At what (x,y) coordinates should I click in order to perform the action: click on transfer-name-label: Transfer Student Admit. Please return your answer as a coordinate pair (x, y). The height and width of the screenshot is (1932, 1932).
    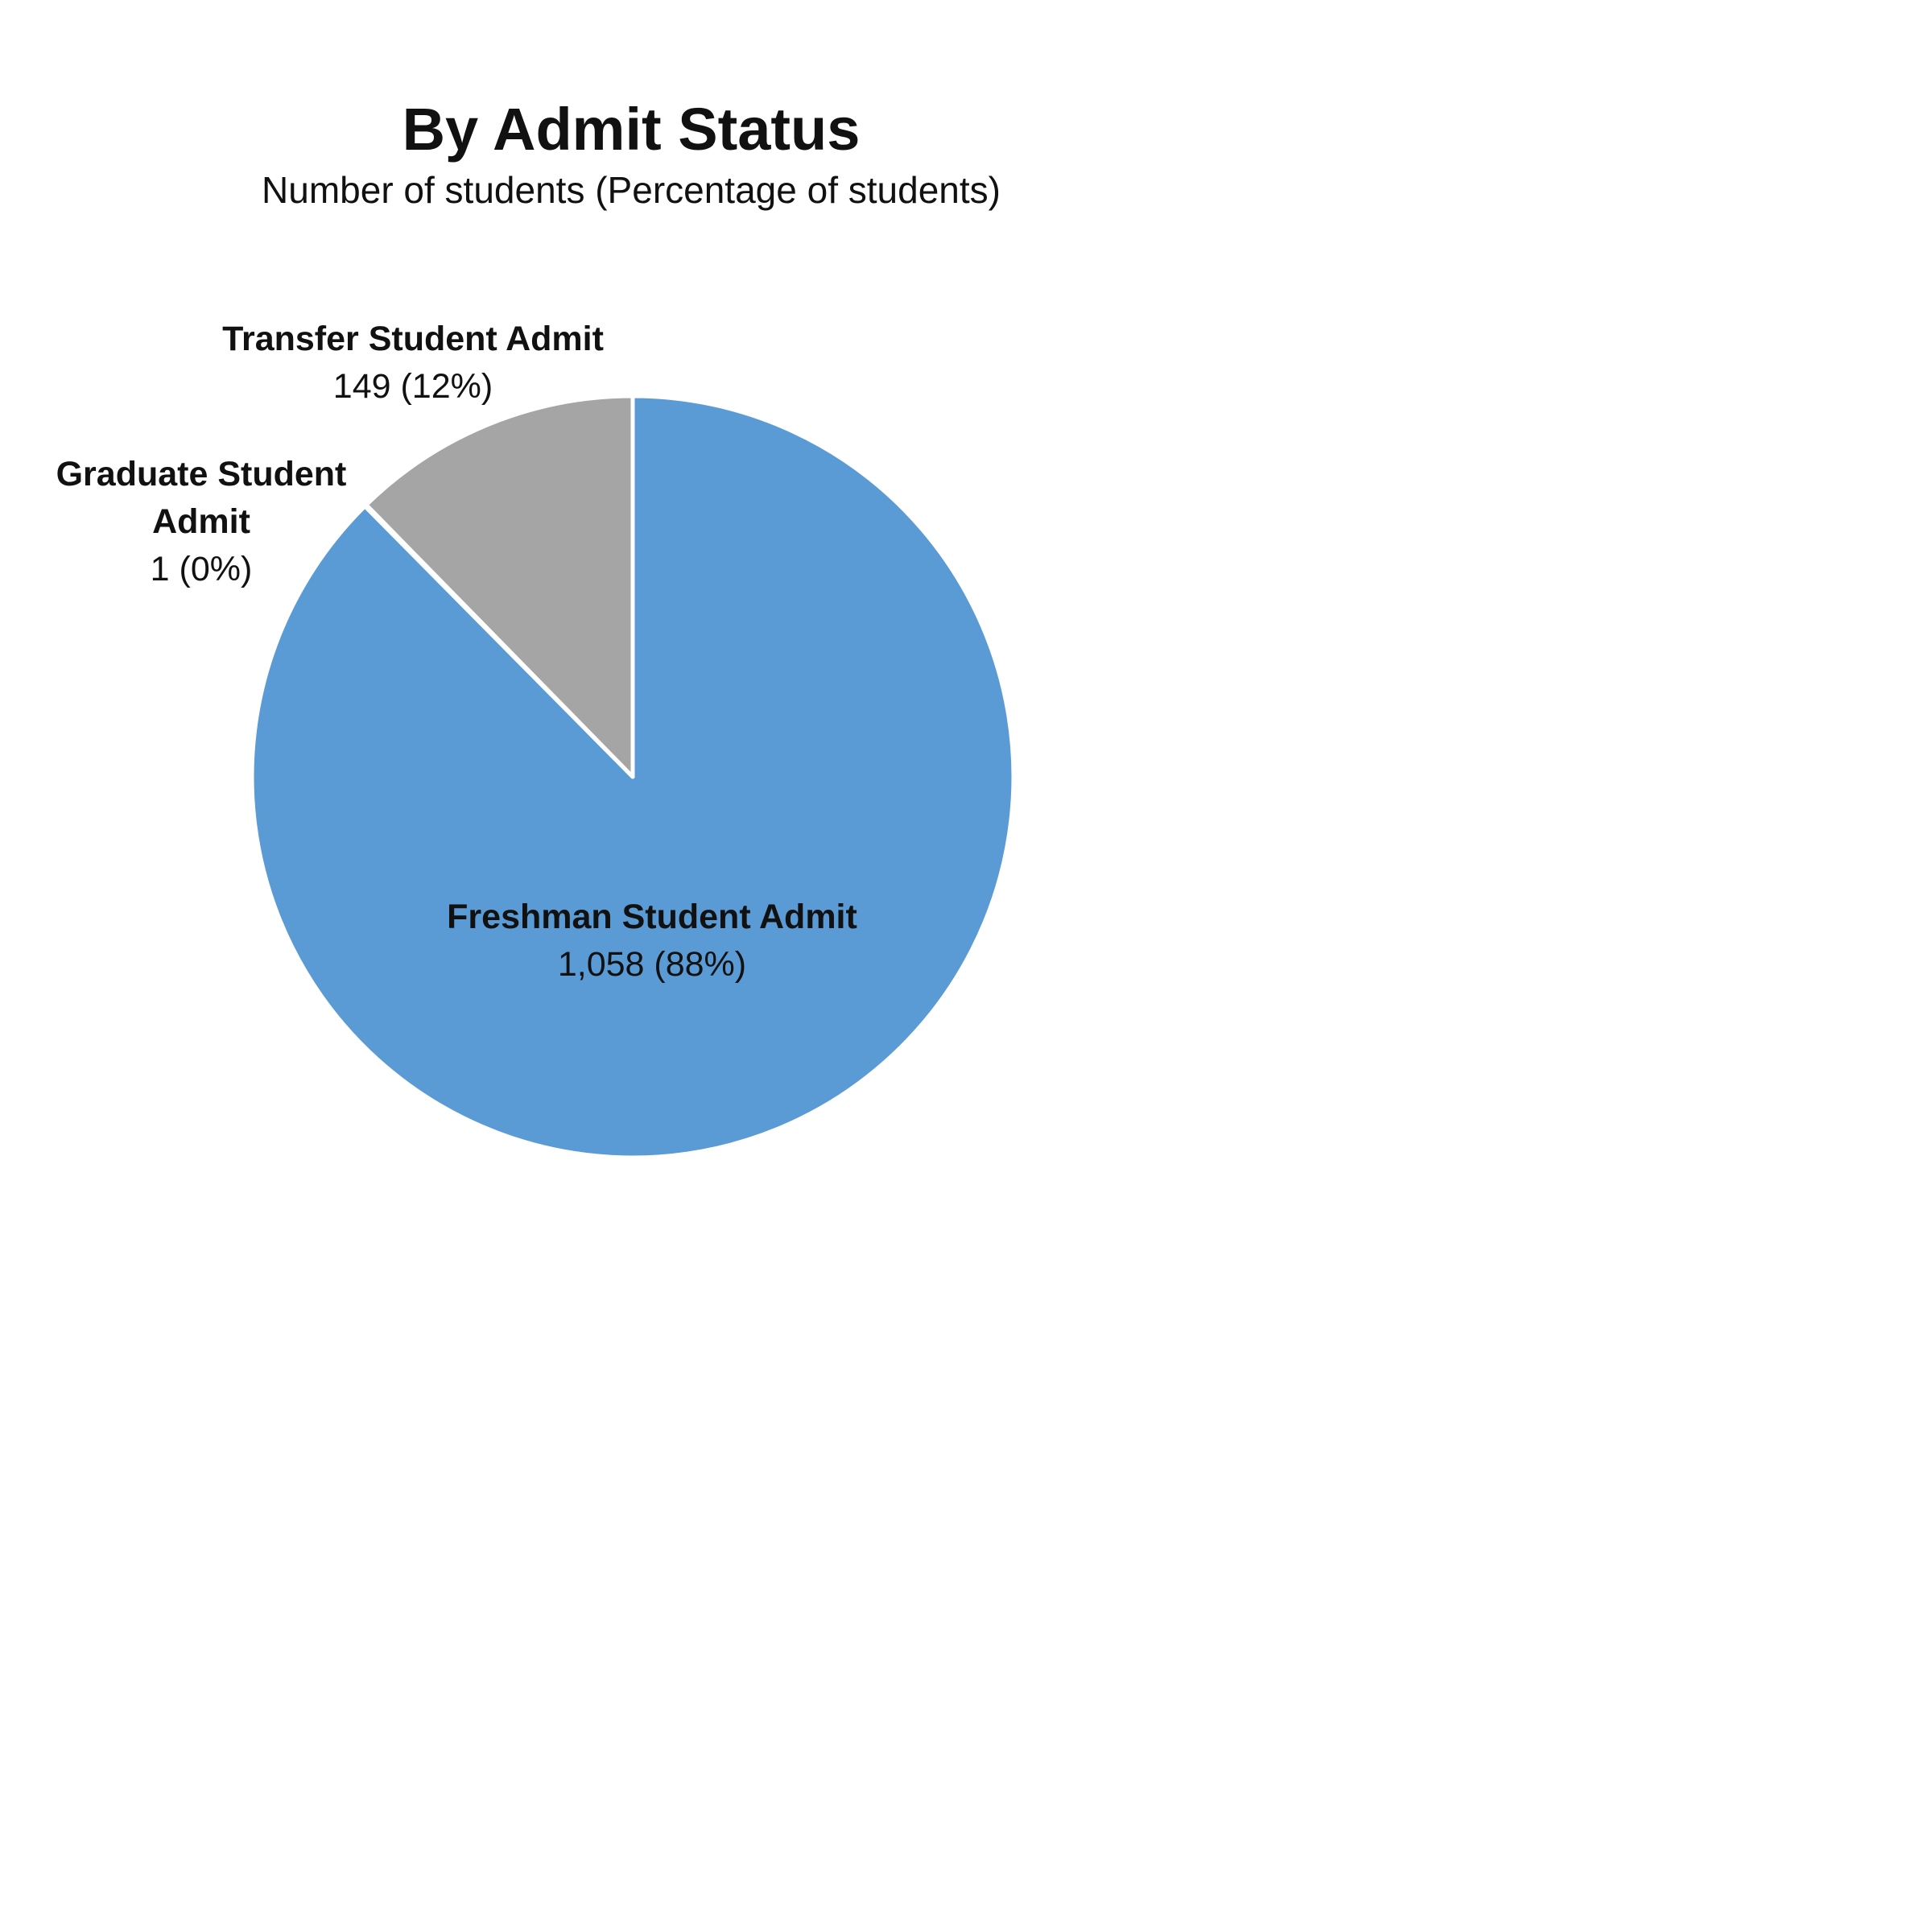
    Looking at the image, I should click on (413, 339).